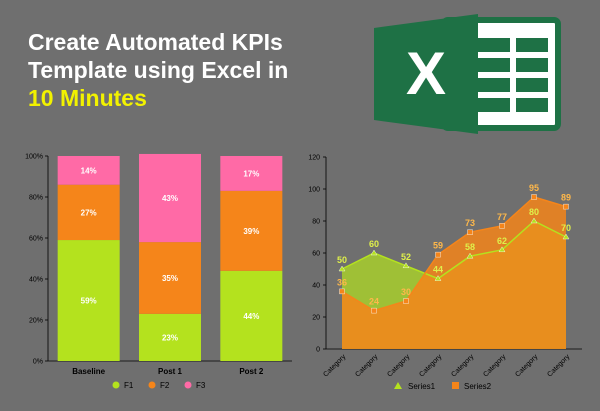 The width and height of the screenshot is (600, 411). What do you see at coordinates (36, 321) in the screenshot?
I see `y-tick-label: 20%` at bounding box center [36, 321].